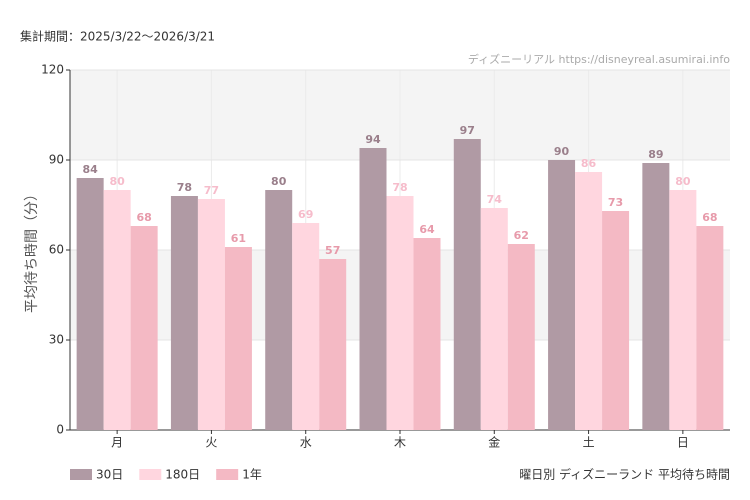 The image size is (750, 500). Describe the element at coordinates (211, 190) in the screenshot. I see `data-label: 77` at that location.